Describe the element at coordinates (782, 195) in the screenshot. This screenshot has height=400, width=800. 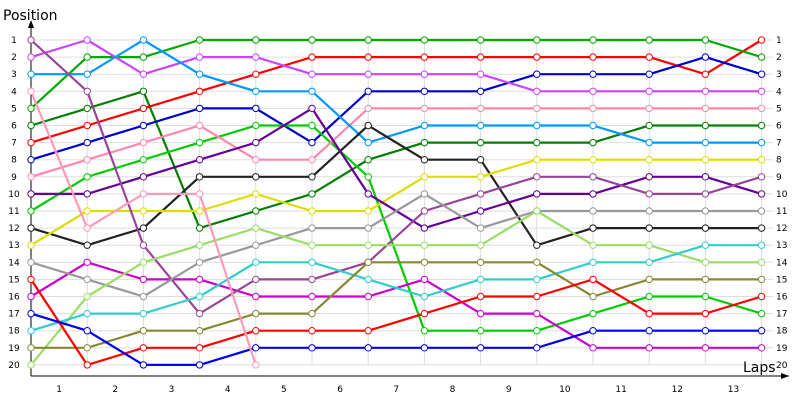
I see `y-tick-label-right: 10` at that location.